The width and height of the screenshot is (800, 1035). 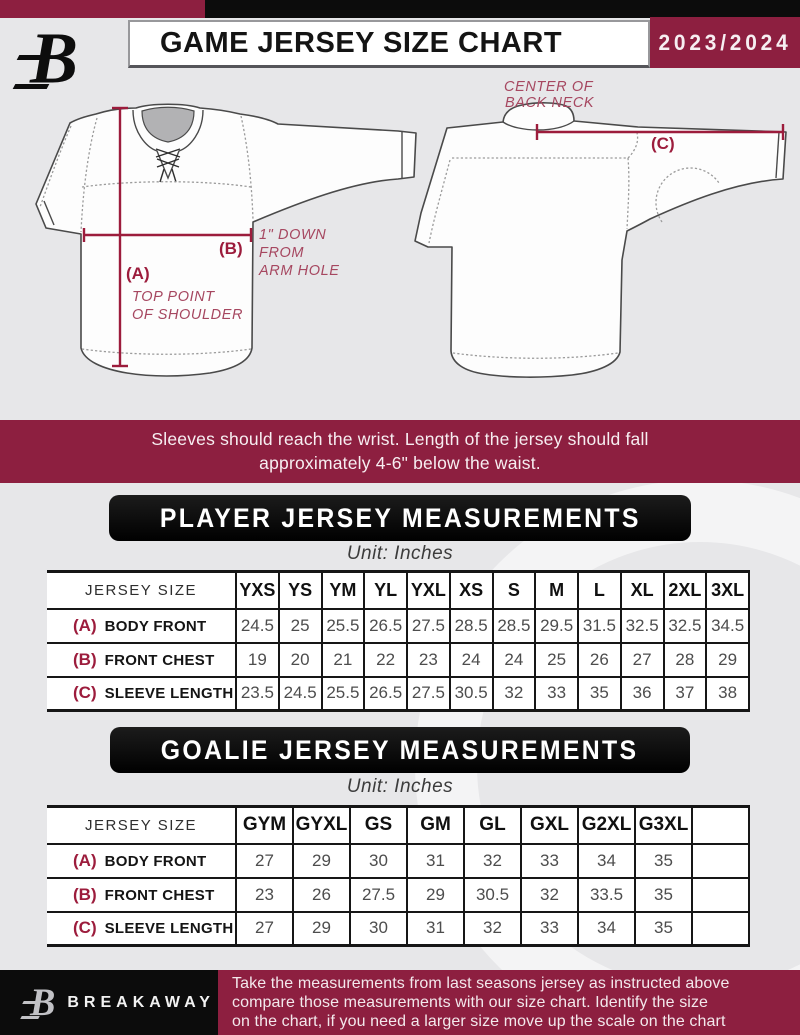 I want to click on front-jersey-outline, so click(x=226, y=240).